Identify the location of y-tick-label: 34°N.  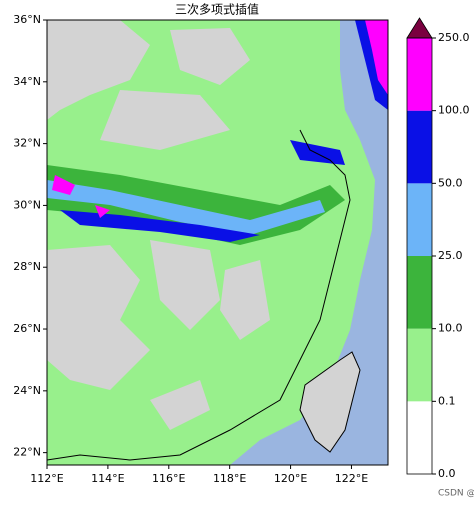
(27, 81).